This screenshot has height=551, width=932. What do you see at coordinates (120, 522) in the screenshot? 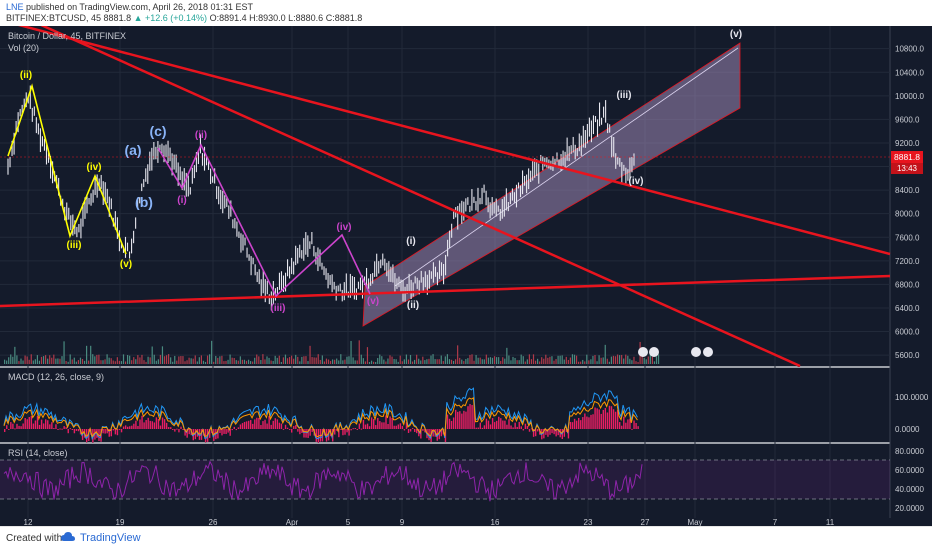
I see `time-tick-label: 19` at bounding box center [120, 522].